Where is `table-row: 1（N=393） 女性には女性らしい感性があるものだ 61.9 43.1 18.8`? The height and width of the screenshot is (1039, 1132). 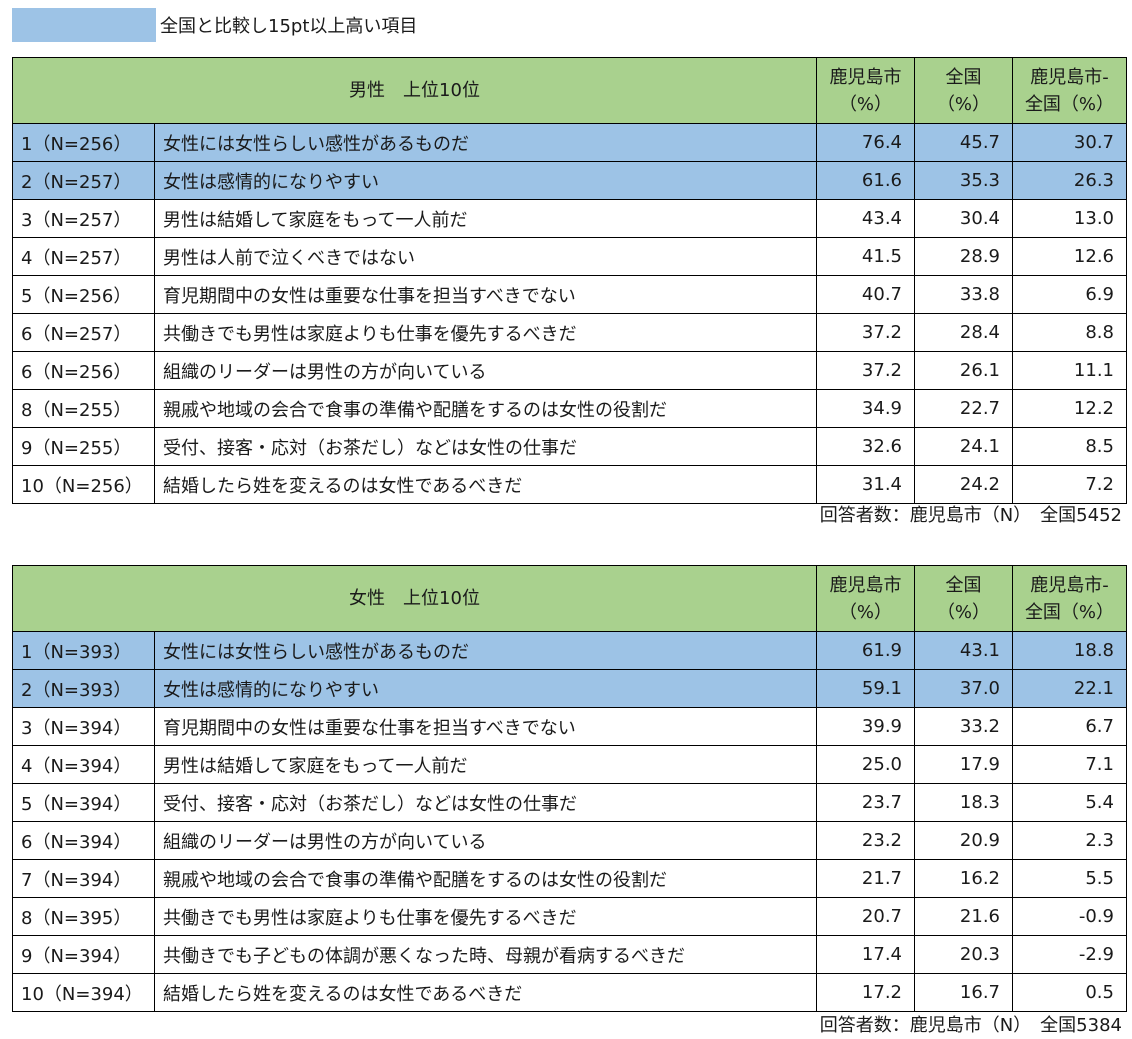 table-row: 1（N=393） 女性には女性らしい感性があるものだ 61.9 43.1 18.8 is located at coordinates (569, 650).